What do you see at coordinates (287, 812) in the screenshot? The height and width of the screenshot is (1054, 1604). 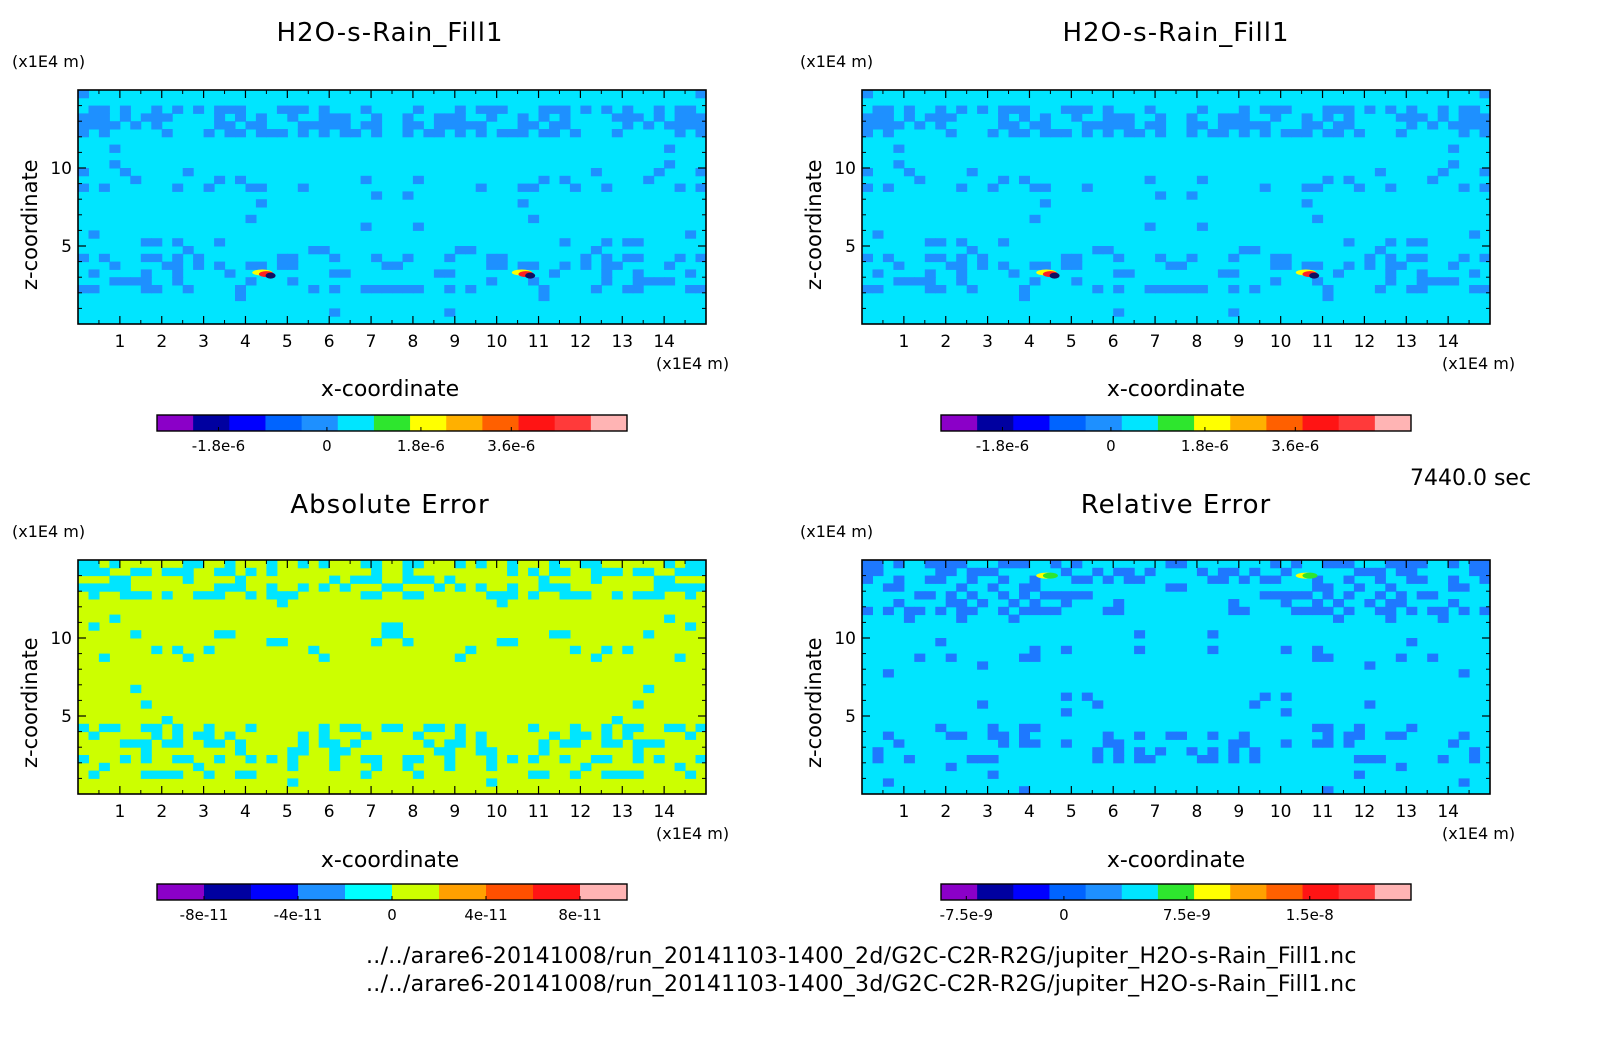 I see `x-tick-label: 5` at bounding box center [287, 812].